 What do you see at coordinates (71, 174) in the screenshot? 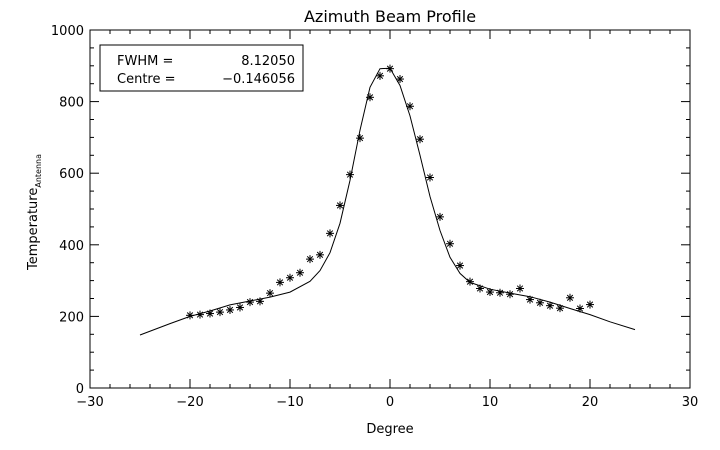
I see `y-tick-label: 600` at bounding box center [71, 174].